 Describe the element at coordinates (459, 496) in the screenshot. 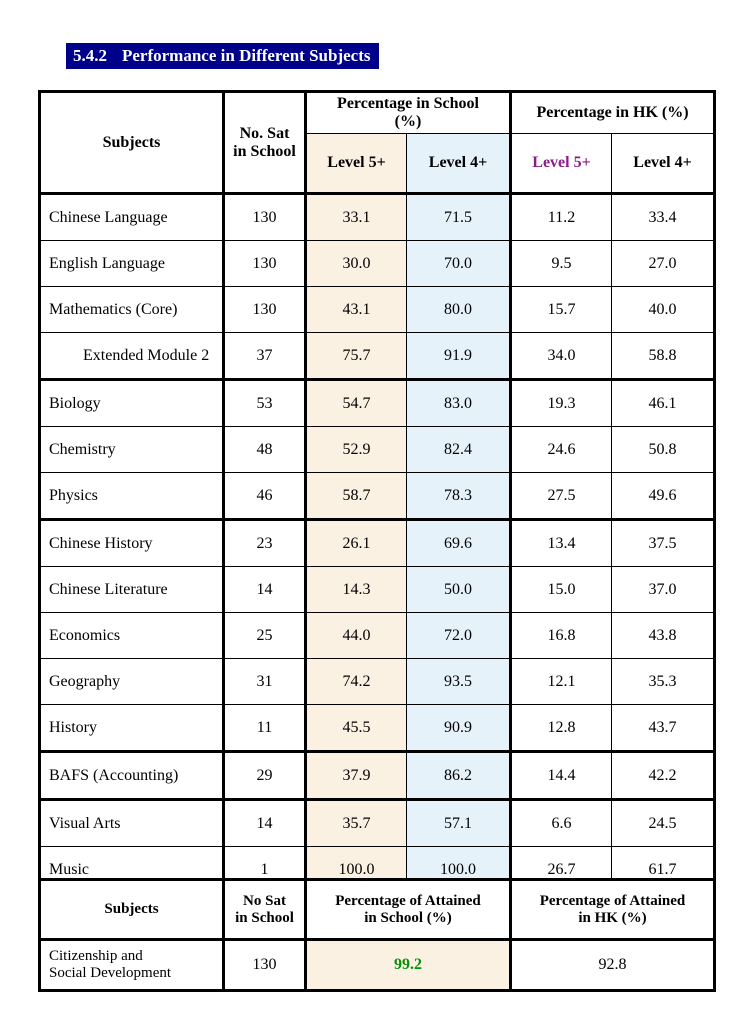

I see `school-level4-cell: 78.3` at that location.